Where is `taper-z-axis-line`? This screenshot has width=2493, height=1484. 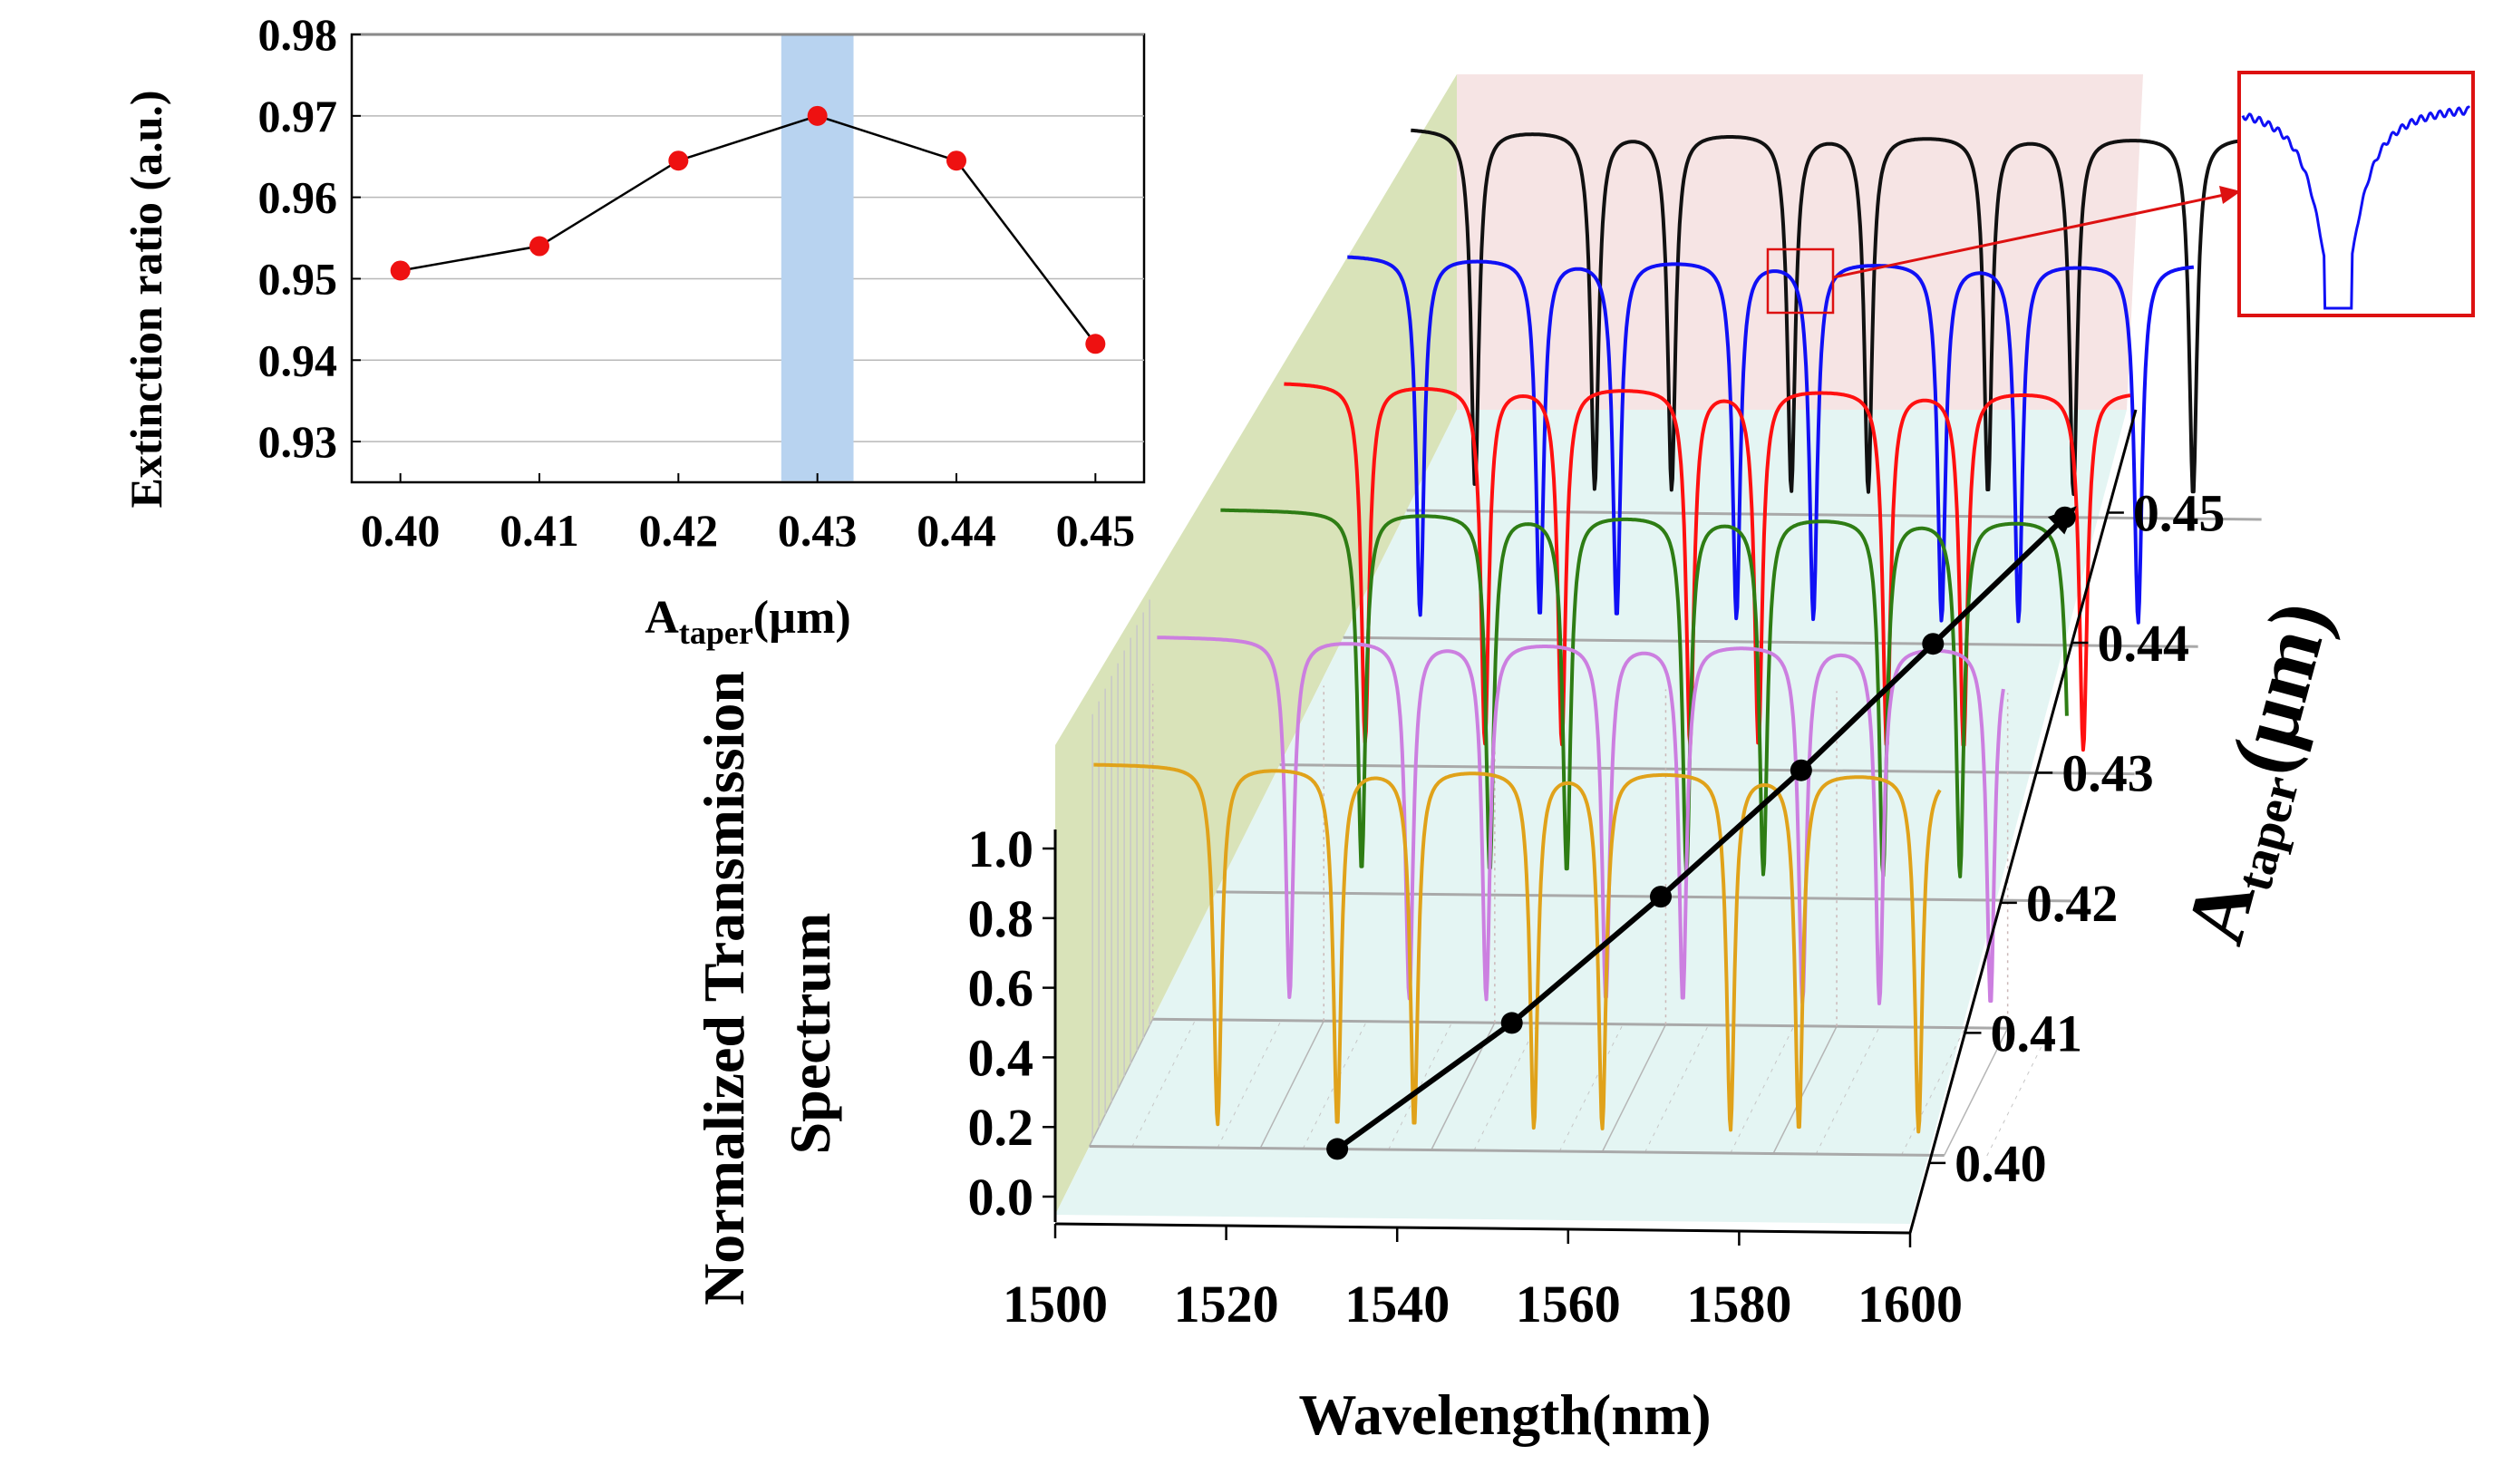
taper-z-axis-line is located at coordinates (2023, 821).